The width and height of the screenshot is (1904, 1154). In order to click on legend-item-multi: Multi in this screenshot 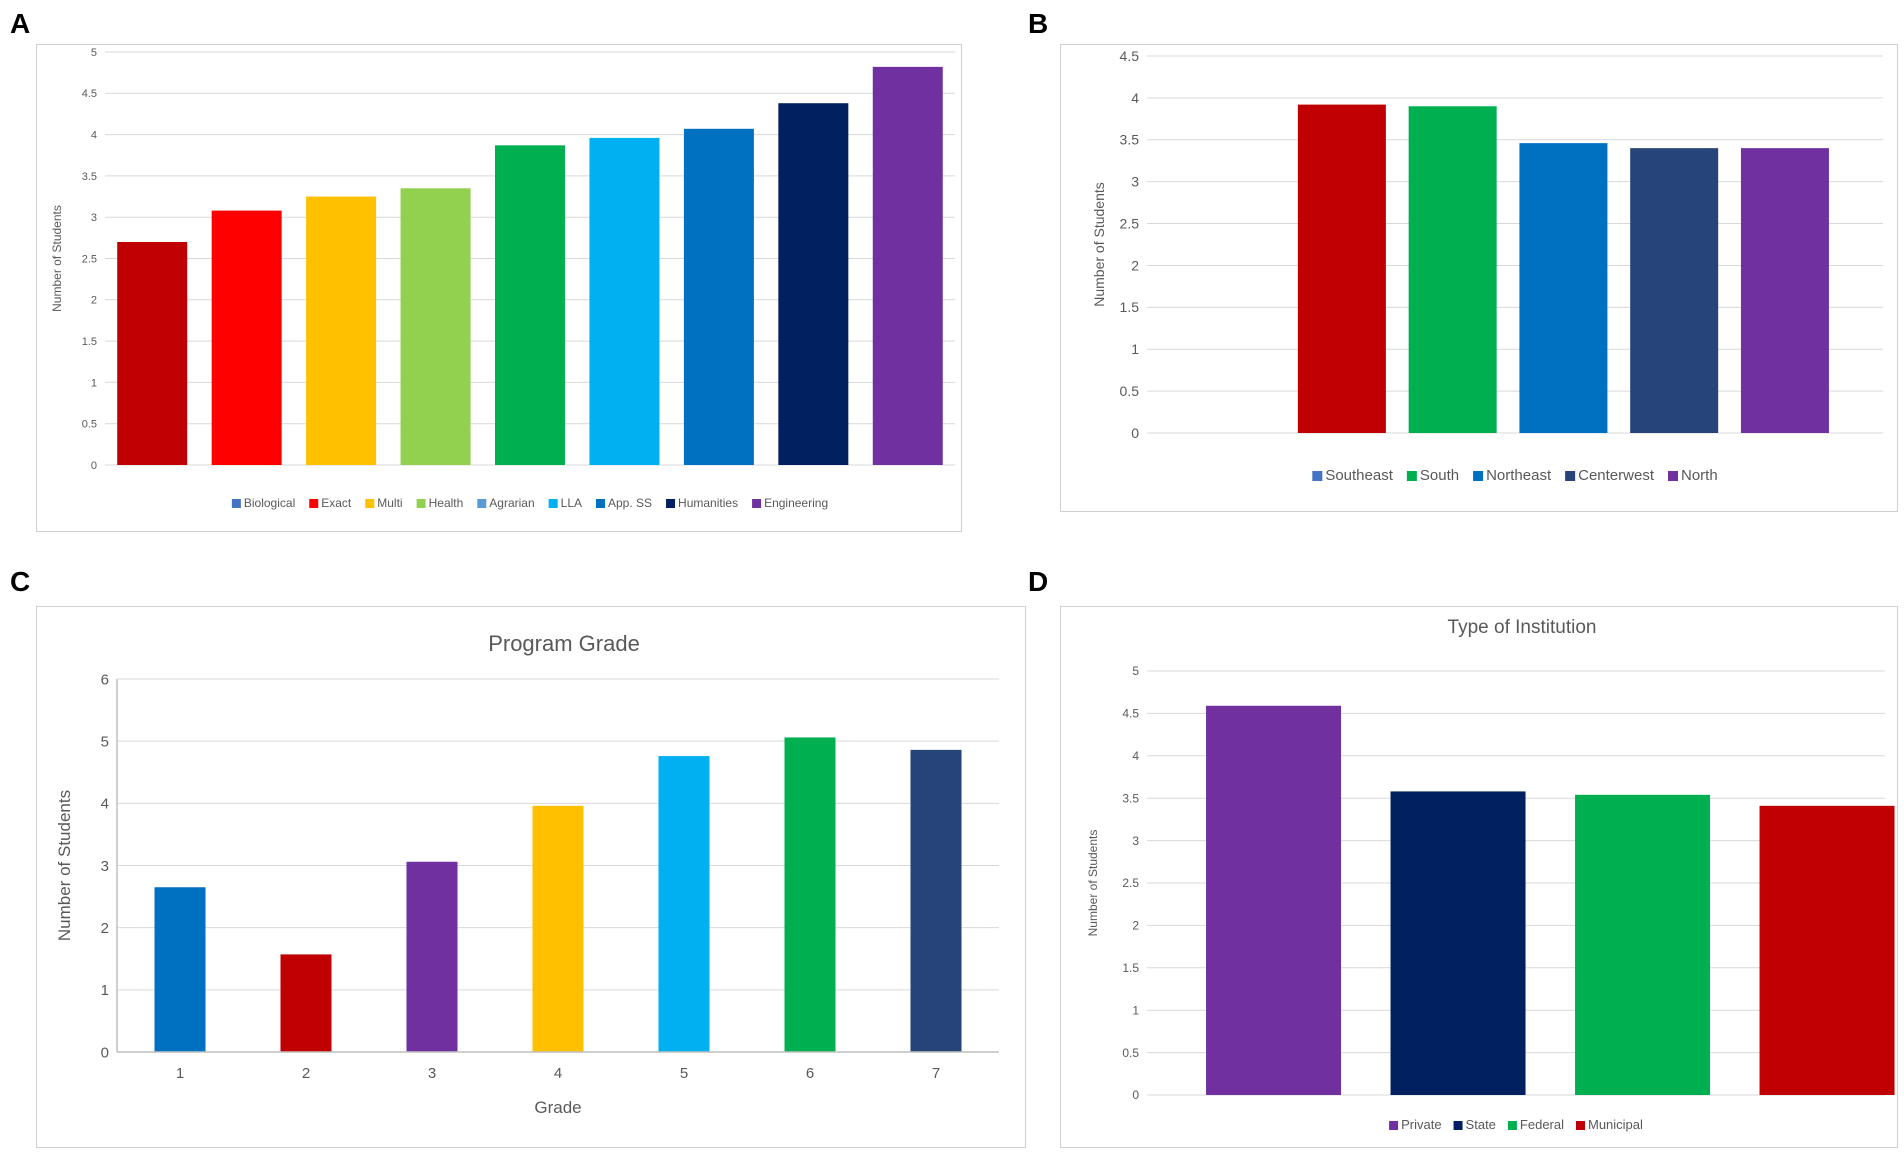, I will do `click(389, 503)`.